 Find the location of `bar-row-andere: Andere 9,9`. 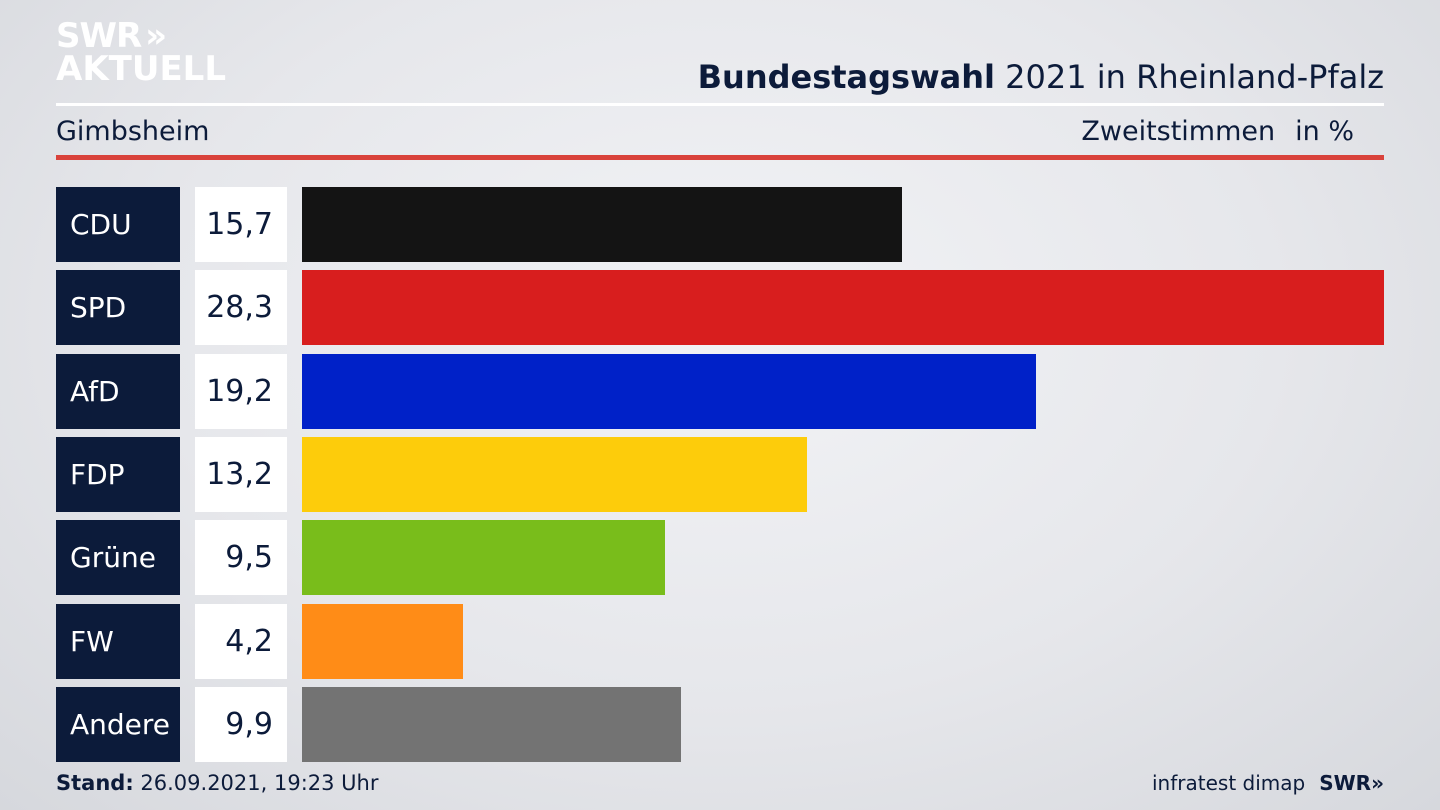

bar-row-andere: Andere 9,9 is located at coordinates (720, 724).